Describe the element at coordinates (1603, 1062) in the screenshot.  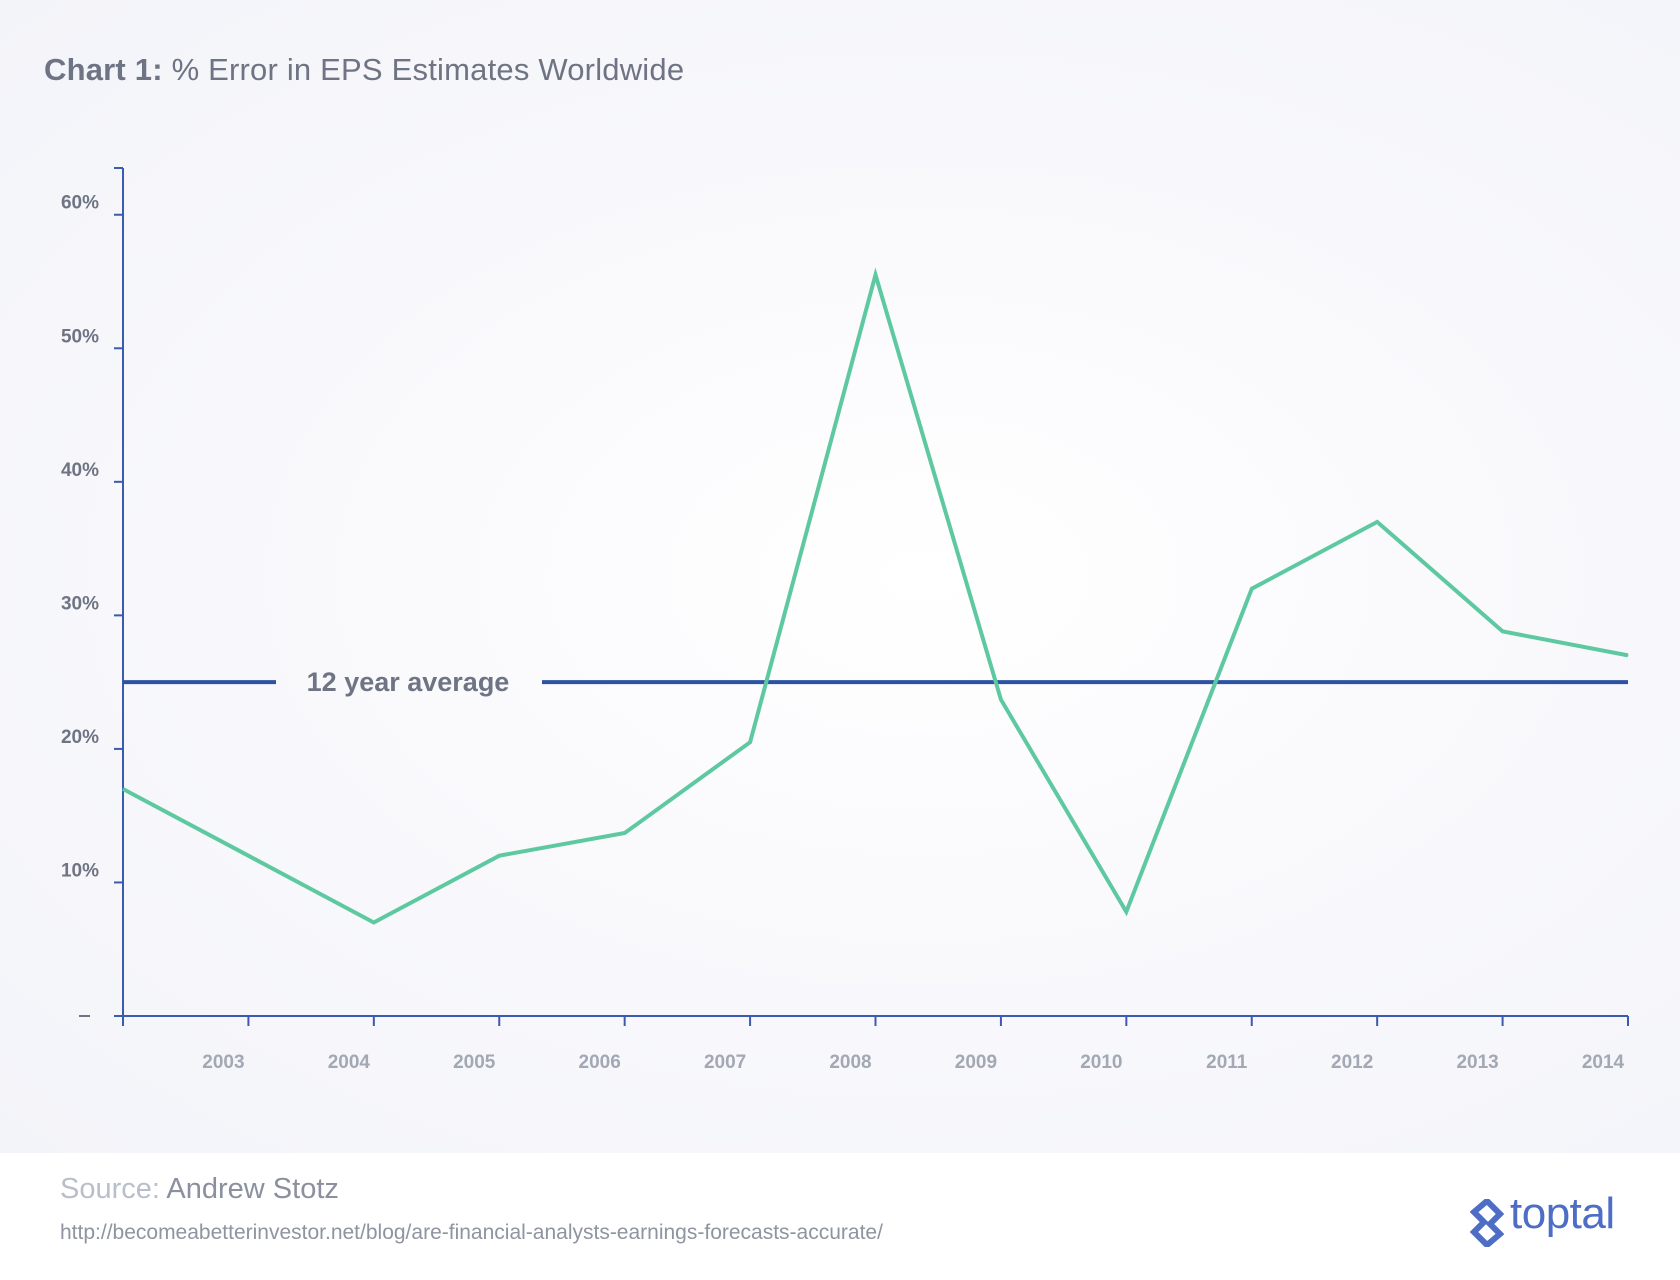
I see `x-tick-label: 2014` at that location.